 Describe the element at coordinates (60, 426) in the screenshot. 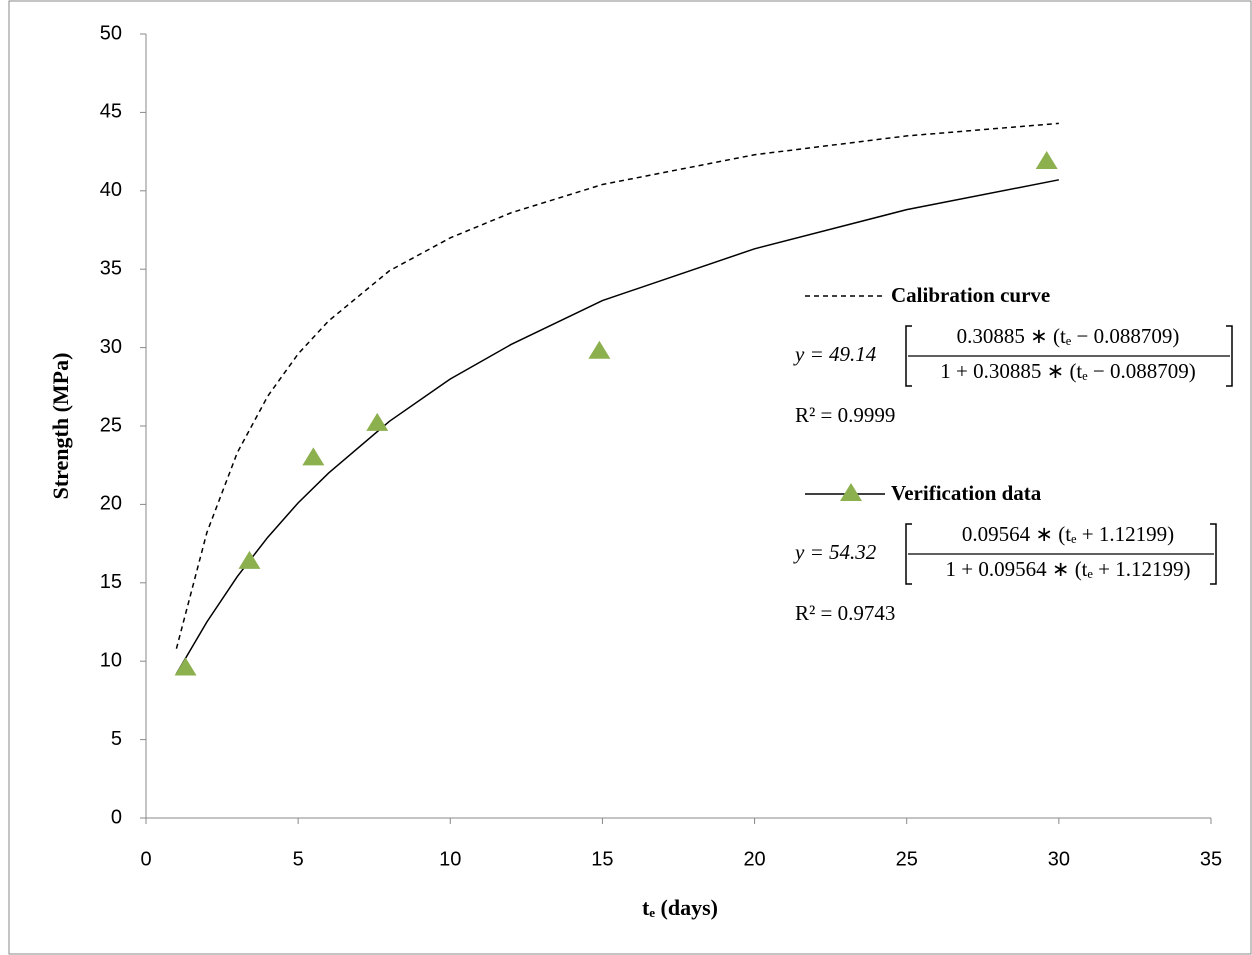

I see `y-axis-label: Strength (MPa)` at that location.